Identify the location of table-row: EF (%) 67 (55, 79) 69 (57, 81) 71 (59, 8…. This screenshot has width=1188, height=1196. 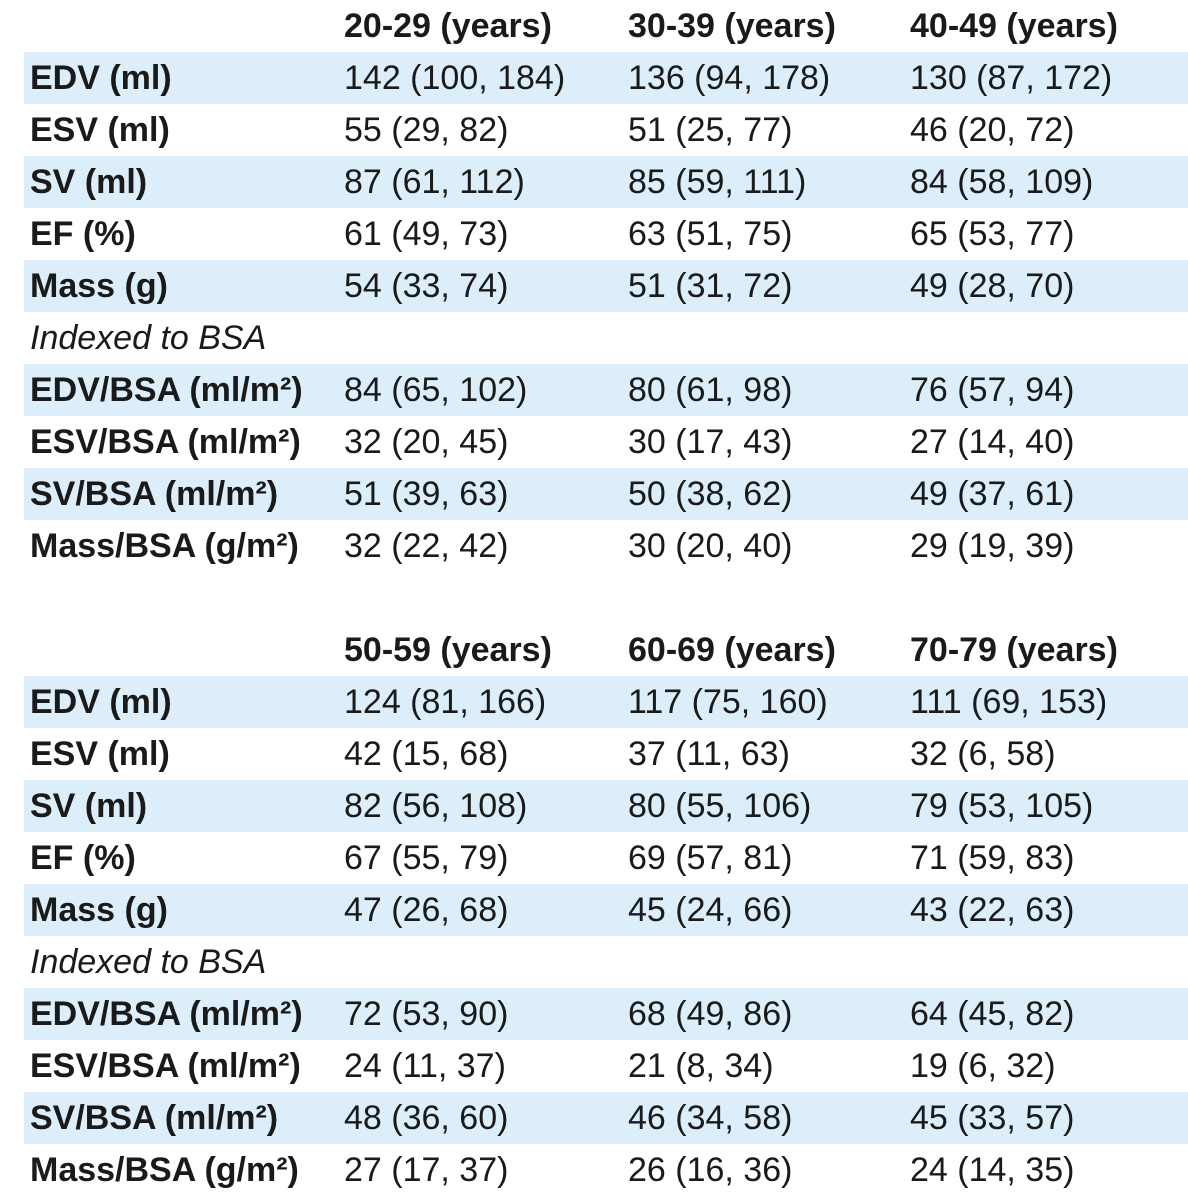
(606, 858).